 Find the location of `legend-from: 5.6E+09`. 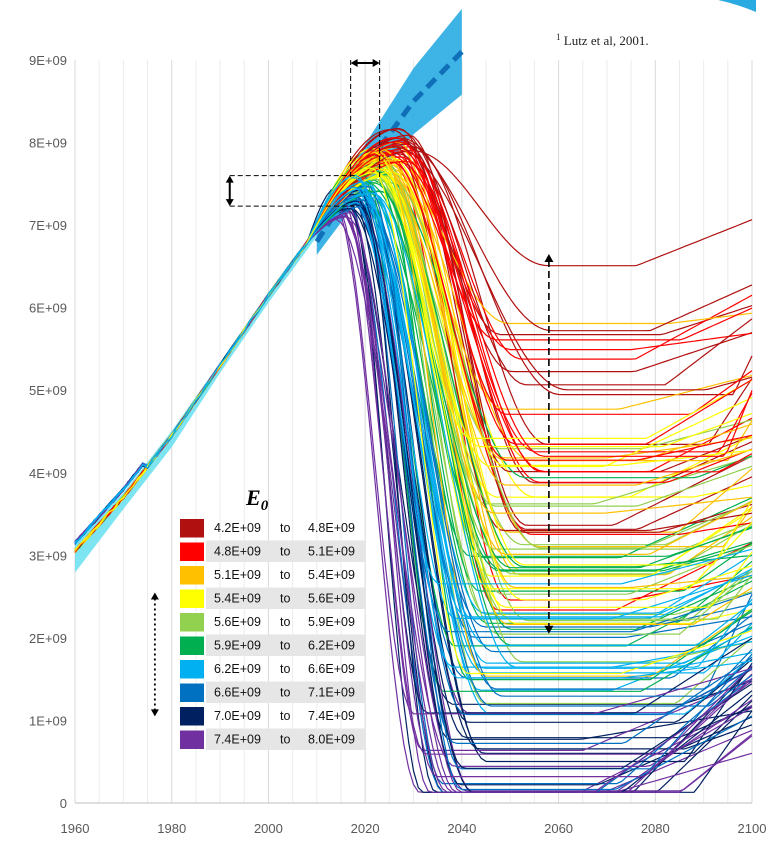

legend-from: 5.6E+09 is located at coordinates (237, 622).